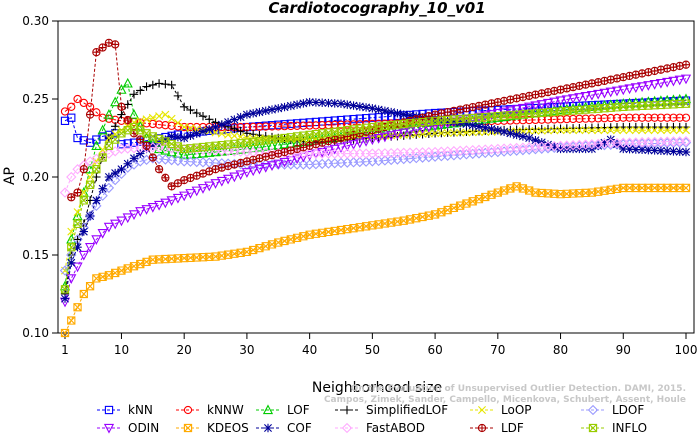 This screenshot has width=698, height=434. Describe the element at coordinates (184, 350) in the screenshot. I see `x-tick-label: 20` at that location.